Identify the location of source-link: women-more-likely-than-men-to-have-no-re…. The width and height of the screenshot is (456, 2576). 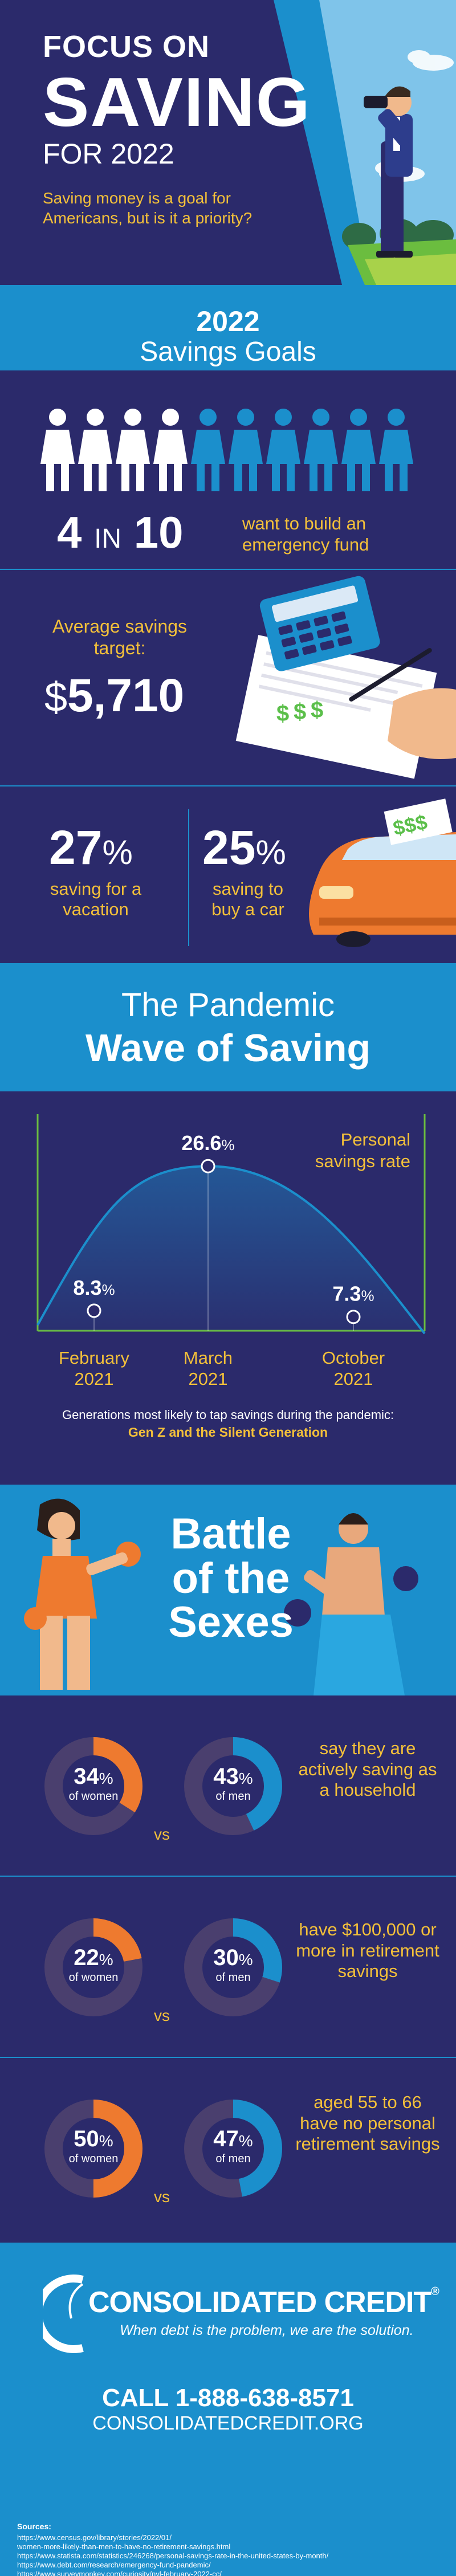
(124, 2546).